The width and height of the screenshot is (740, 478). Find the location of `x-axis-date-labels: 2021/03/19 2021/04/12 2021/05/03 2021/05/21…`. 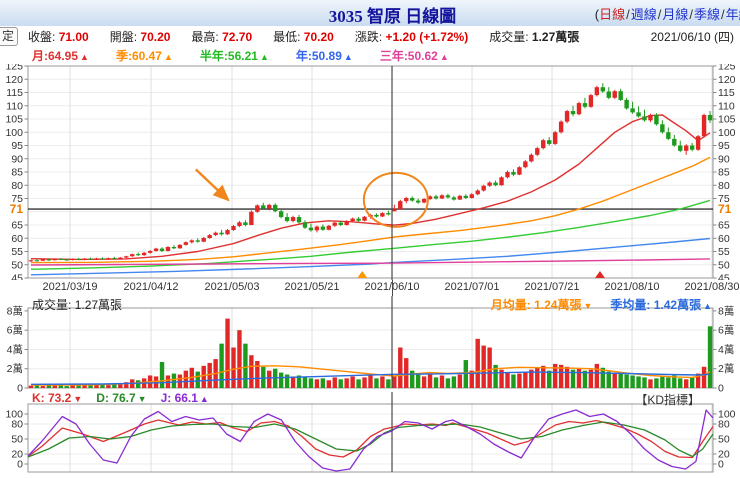

x-axis-date-labels: 2021/03/19 2021/04/12 2021/05/03 2021/05/21… is located at coordinates (370, 288).